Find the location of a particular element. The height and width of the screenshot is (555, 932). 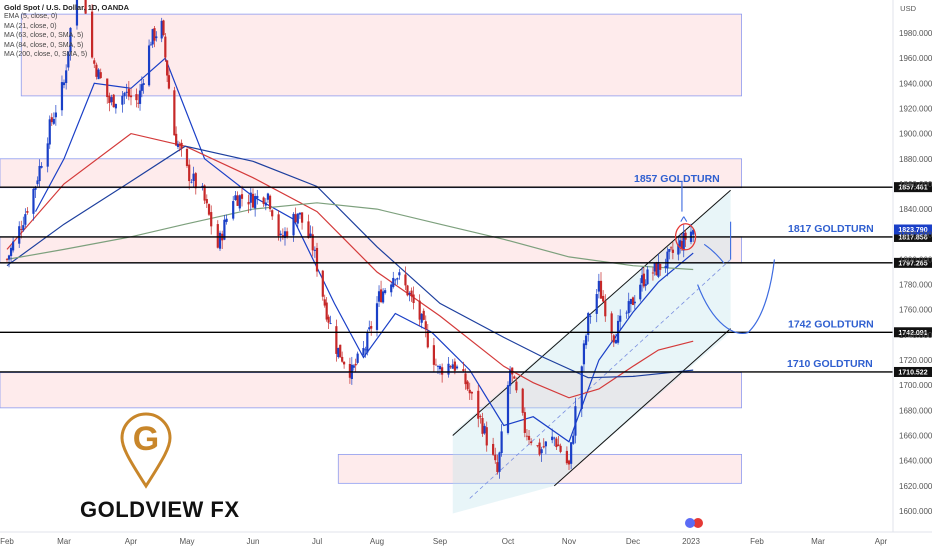

indicator-line: MA (84, close, 0, SMA, 5) is located at coordinates (44, 45).